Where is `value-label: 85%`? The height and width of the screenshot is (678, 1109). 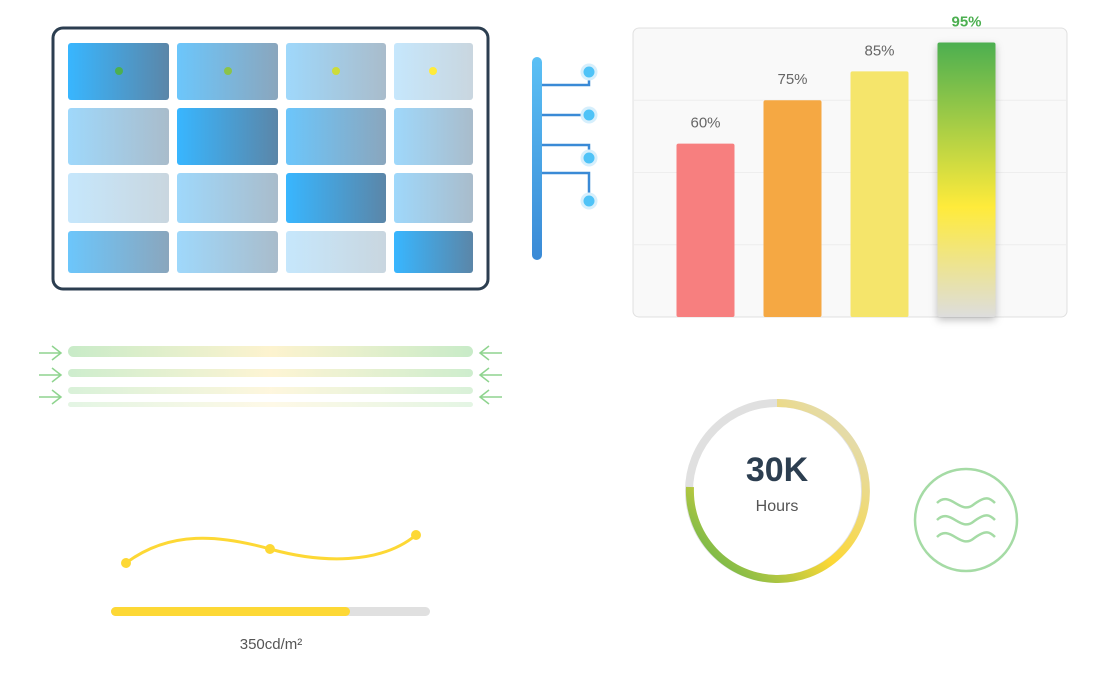
value-label: 85% is located at coordinates (879, 50).